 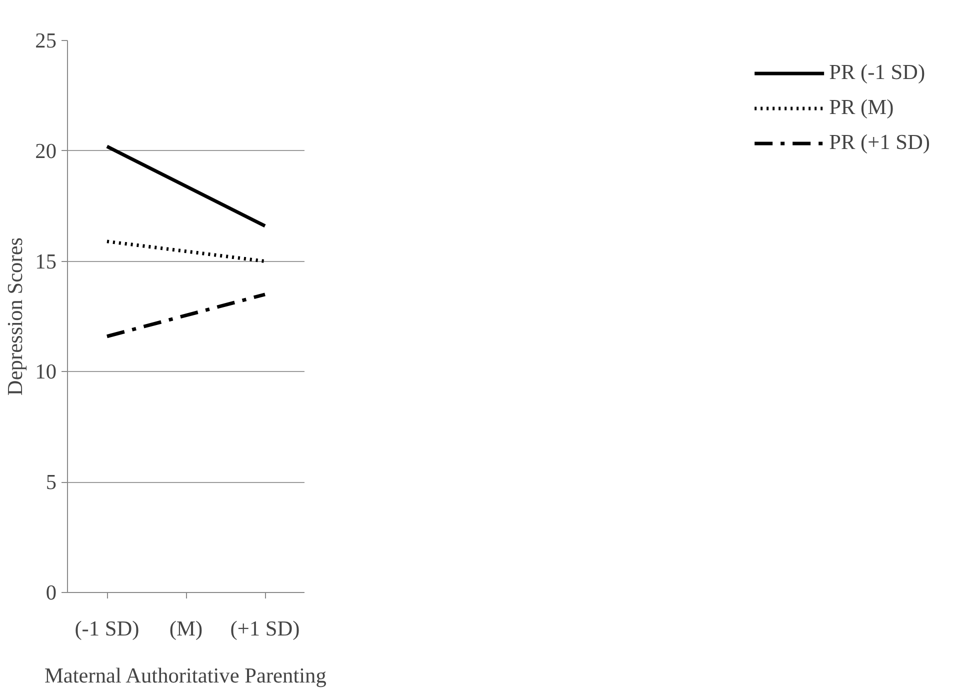 I want to click on x-tick-label: (M), so click(x=186, y=628).